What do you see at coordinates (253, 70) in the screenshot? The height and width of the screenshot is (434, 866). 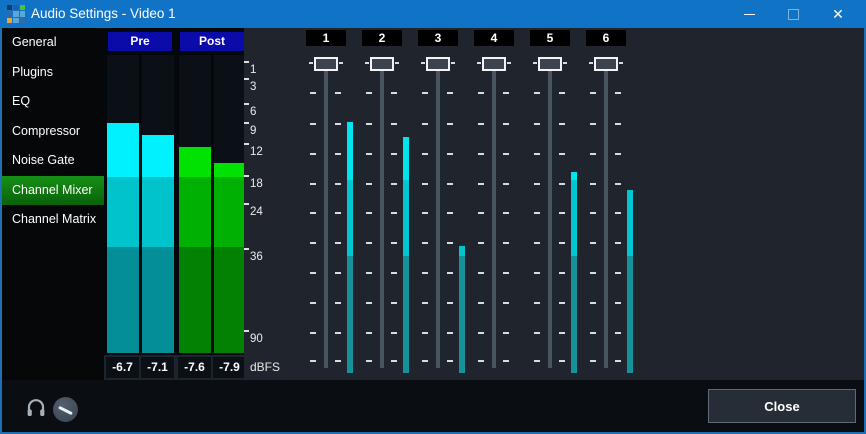 I see `db-scale-label-1: 1` at bounding box center [253, 70].